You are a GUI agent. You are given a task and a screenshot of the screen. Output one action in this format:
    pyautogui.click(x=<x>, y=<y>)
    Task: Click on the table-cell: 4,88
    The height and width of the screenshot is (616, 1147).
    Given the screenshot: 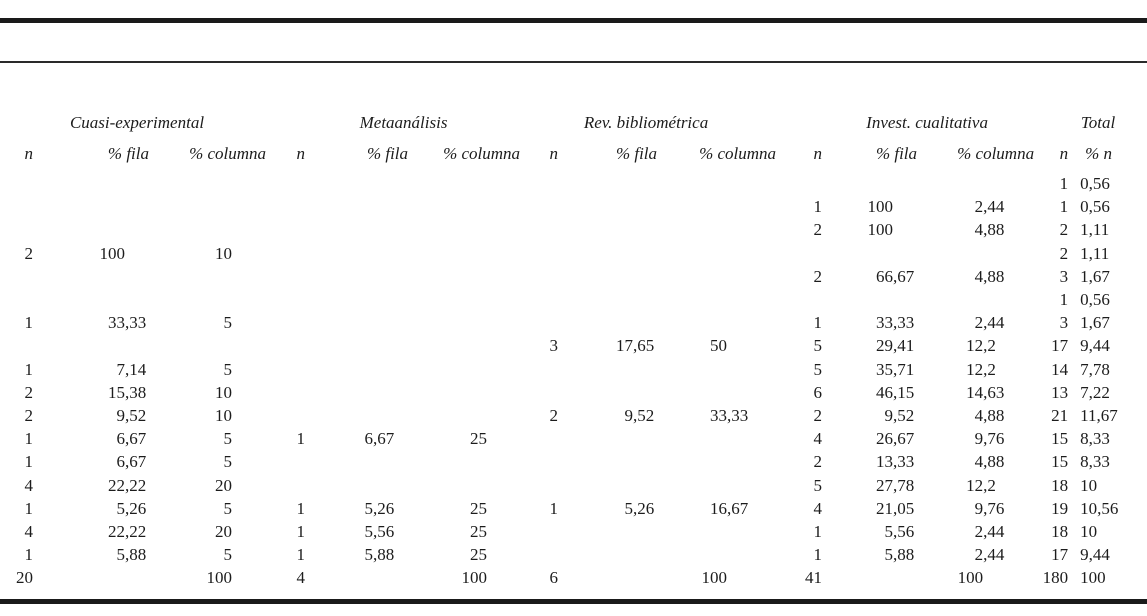 What is the action you would take?
    pyautogui.click(x=989, y=416)
    